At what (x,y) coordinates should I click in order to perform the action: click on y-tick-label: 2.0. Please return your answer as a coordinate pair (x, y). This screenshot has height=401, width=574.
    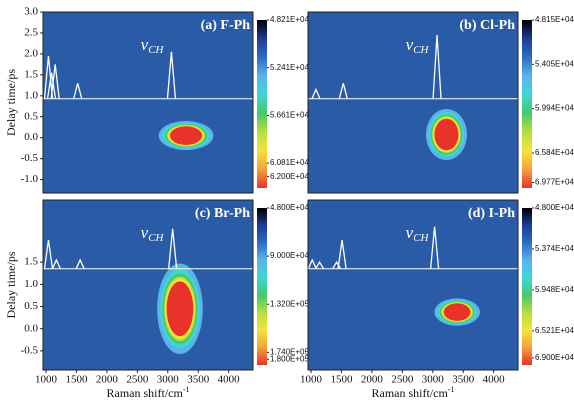
    Looking at the image, I should click on (31, 53).